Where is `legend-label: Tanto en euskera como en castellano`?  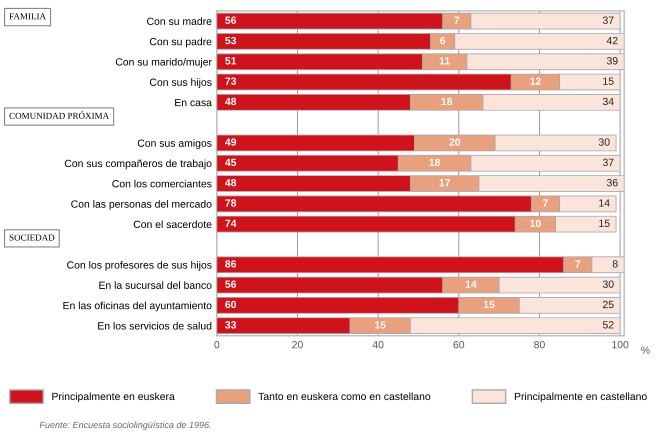 legend-label: Tanto en euskera como en castellano is located at coordinates (344, 396).